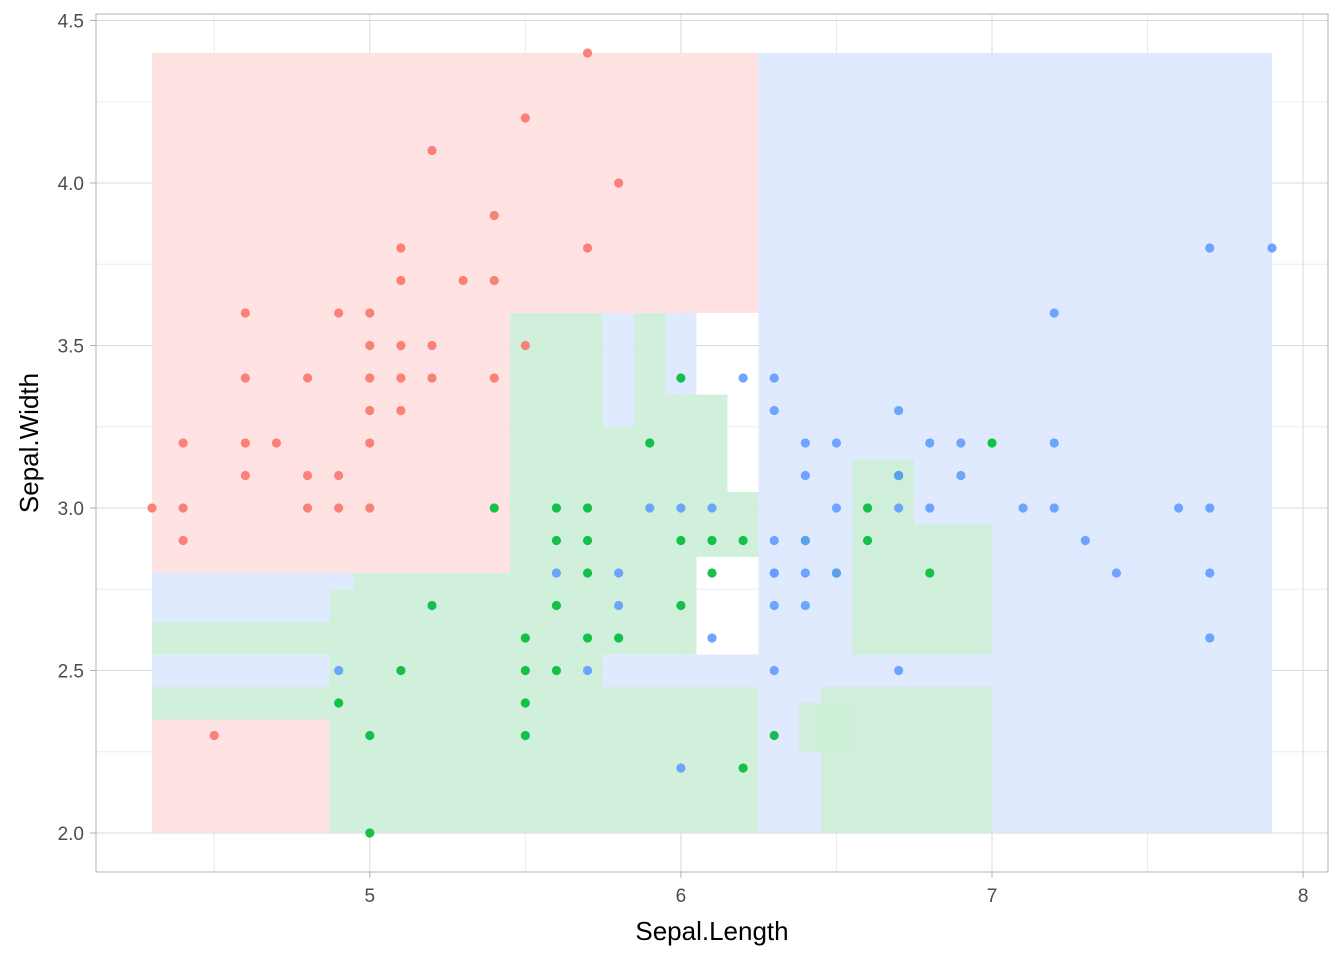  What do you see at coordinates (711, 931) in the screenshot?
I see `x-axis-title: Sepal.Length` at bounding box center [711, 931].